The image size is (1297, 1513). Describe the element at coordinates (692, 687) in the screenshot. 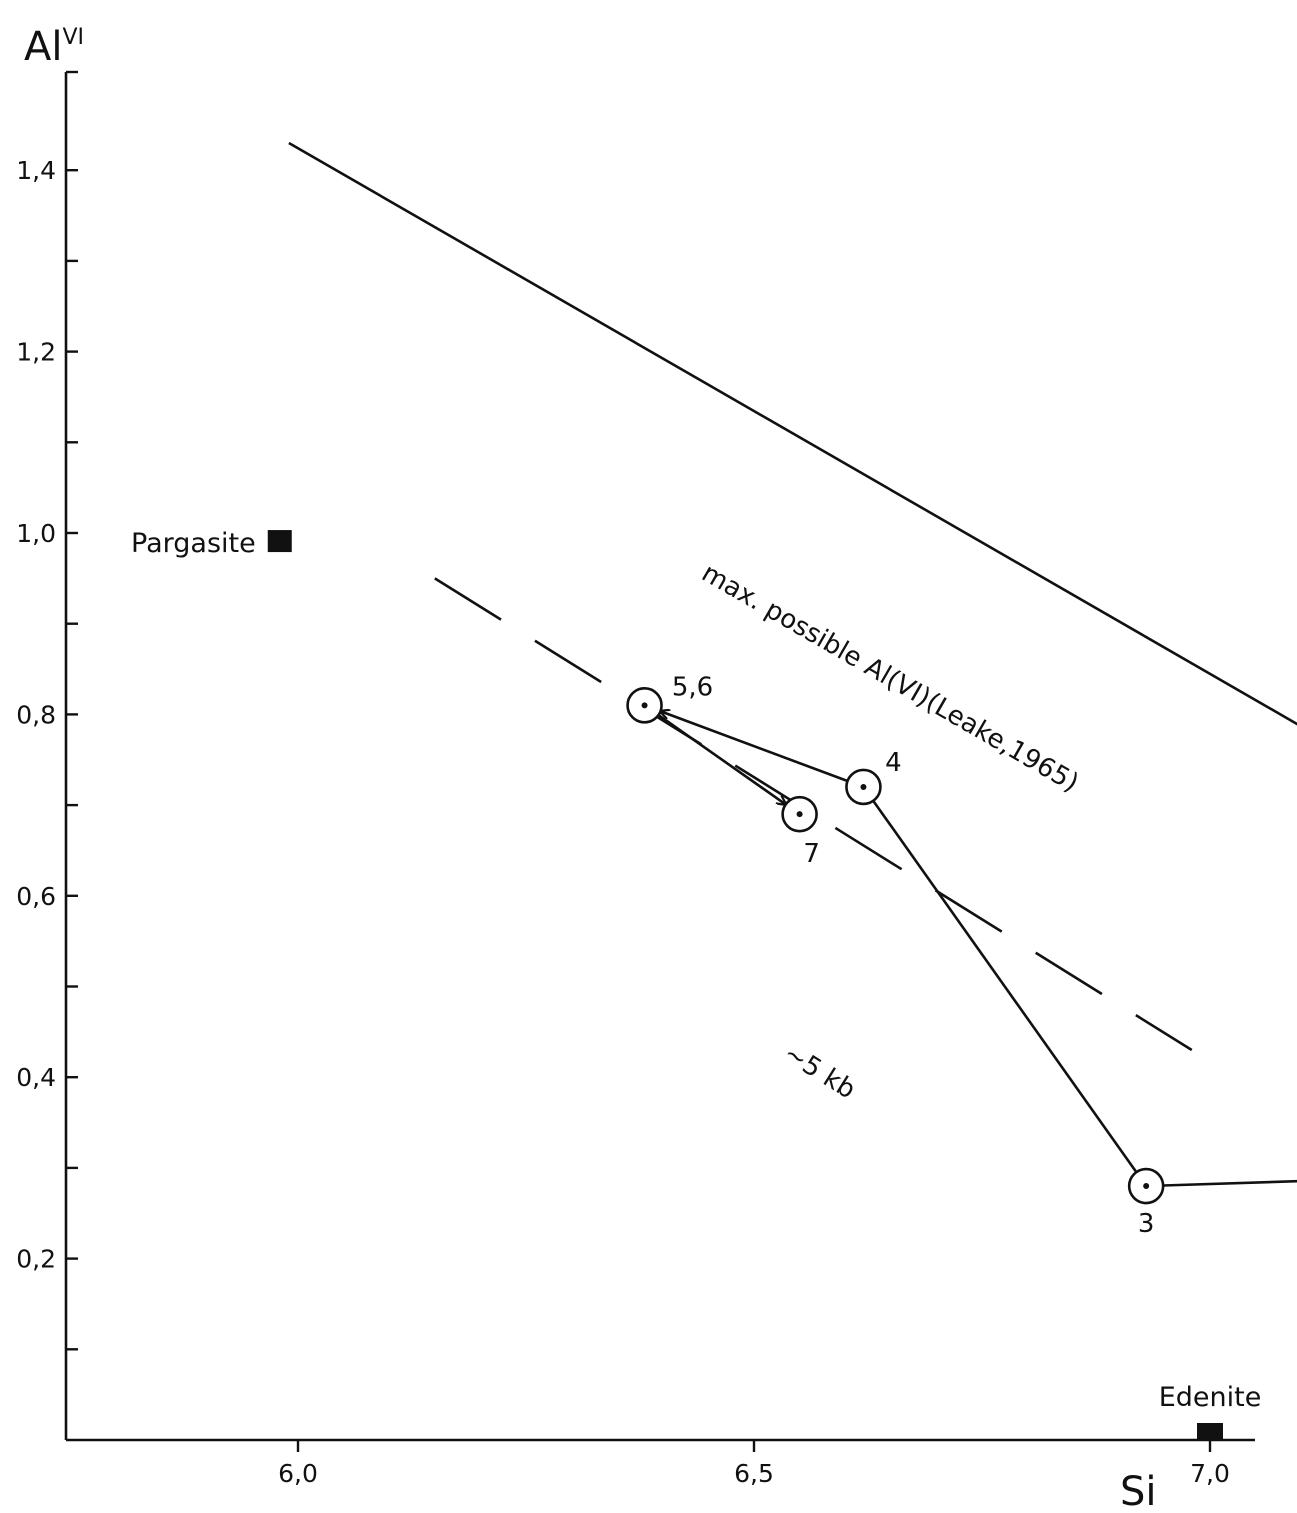

I see `data-point-label: 5,6` at that location.